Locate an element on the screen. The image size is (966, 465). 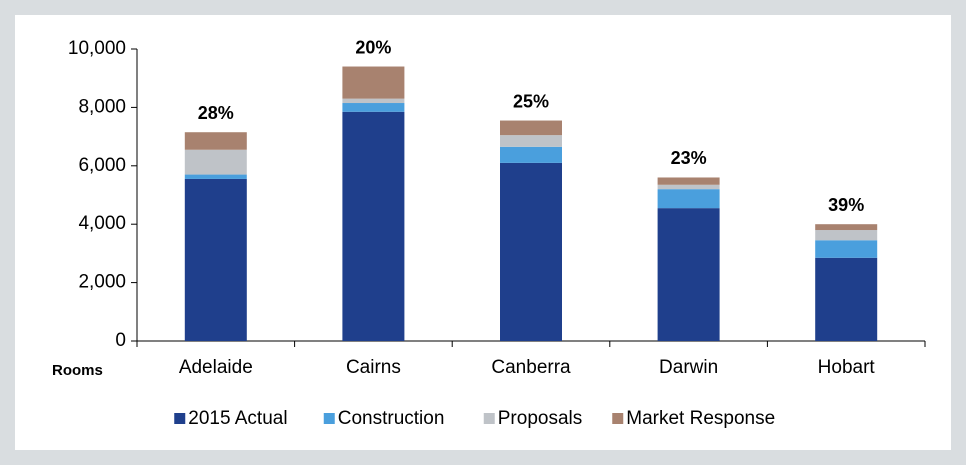
annotation: 28% is located at coordinates (216, 113).